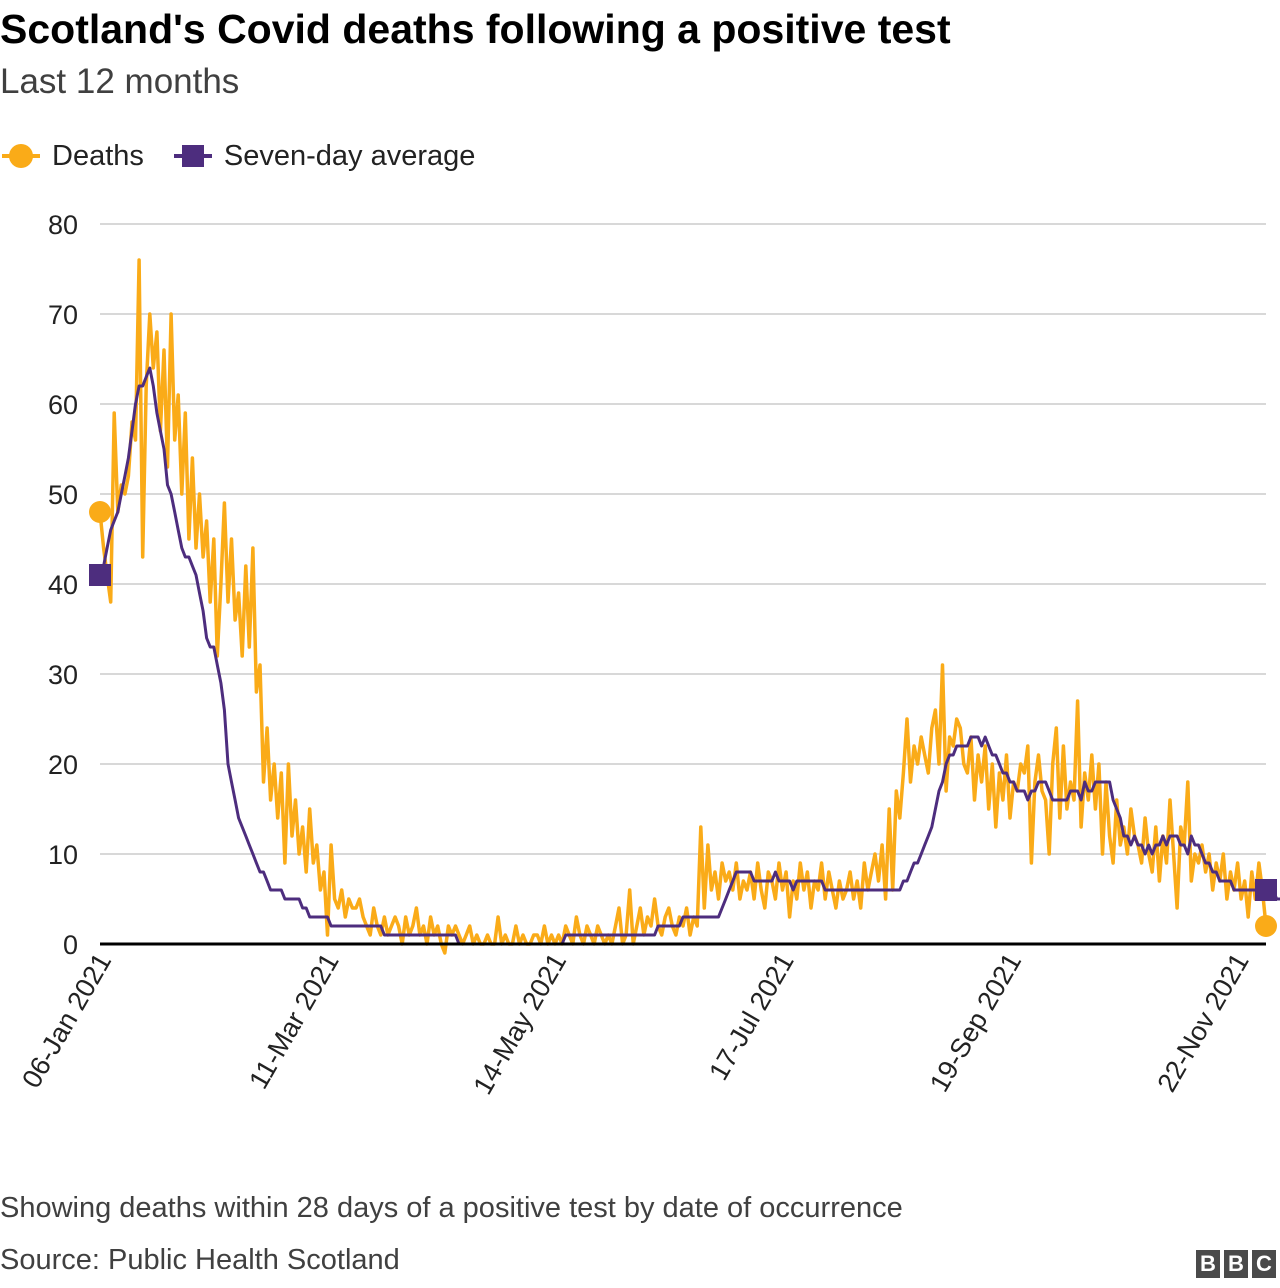  Describe the element at coordinates (349, 155) in the screenshot. I see `legend-label-seven-day-average: Seven-day average` at that location.